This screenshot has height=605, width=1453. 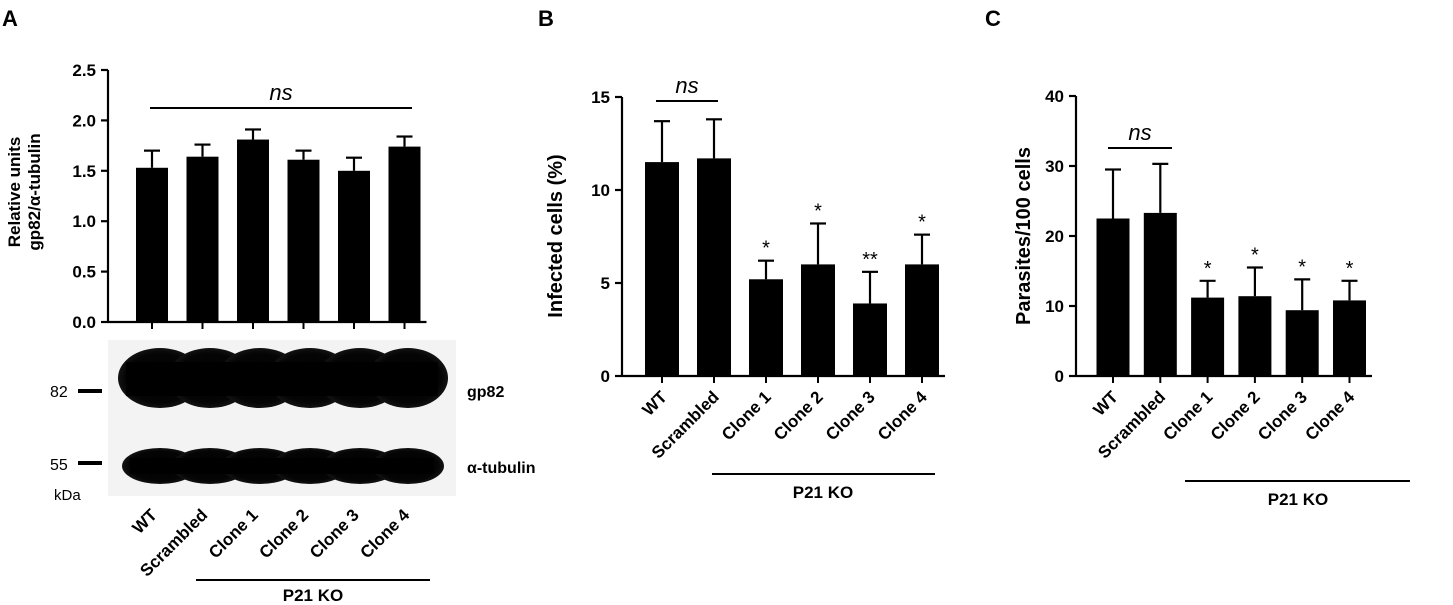 I want to click on panel-letter-c: C, so click(x=993, y=18).